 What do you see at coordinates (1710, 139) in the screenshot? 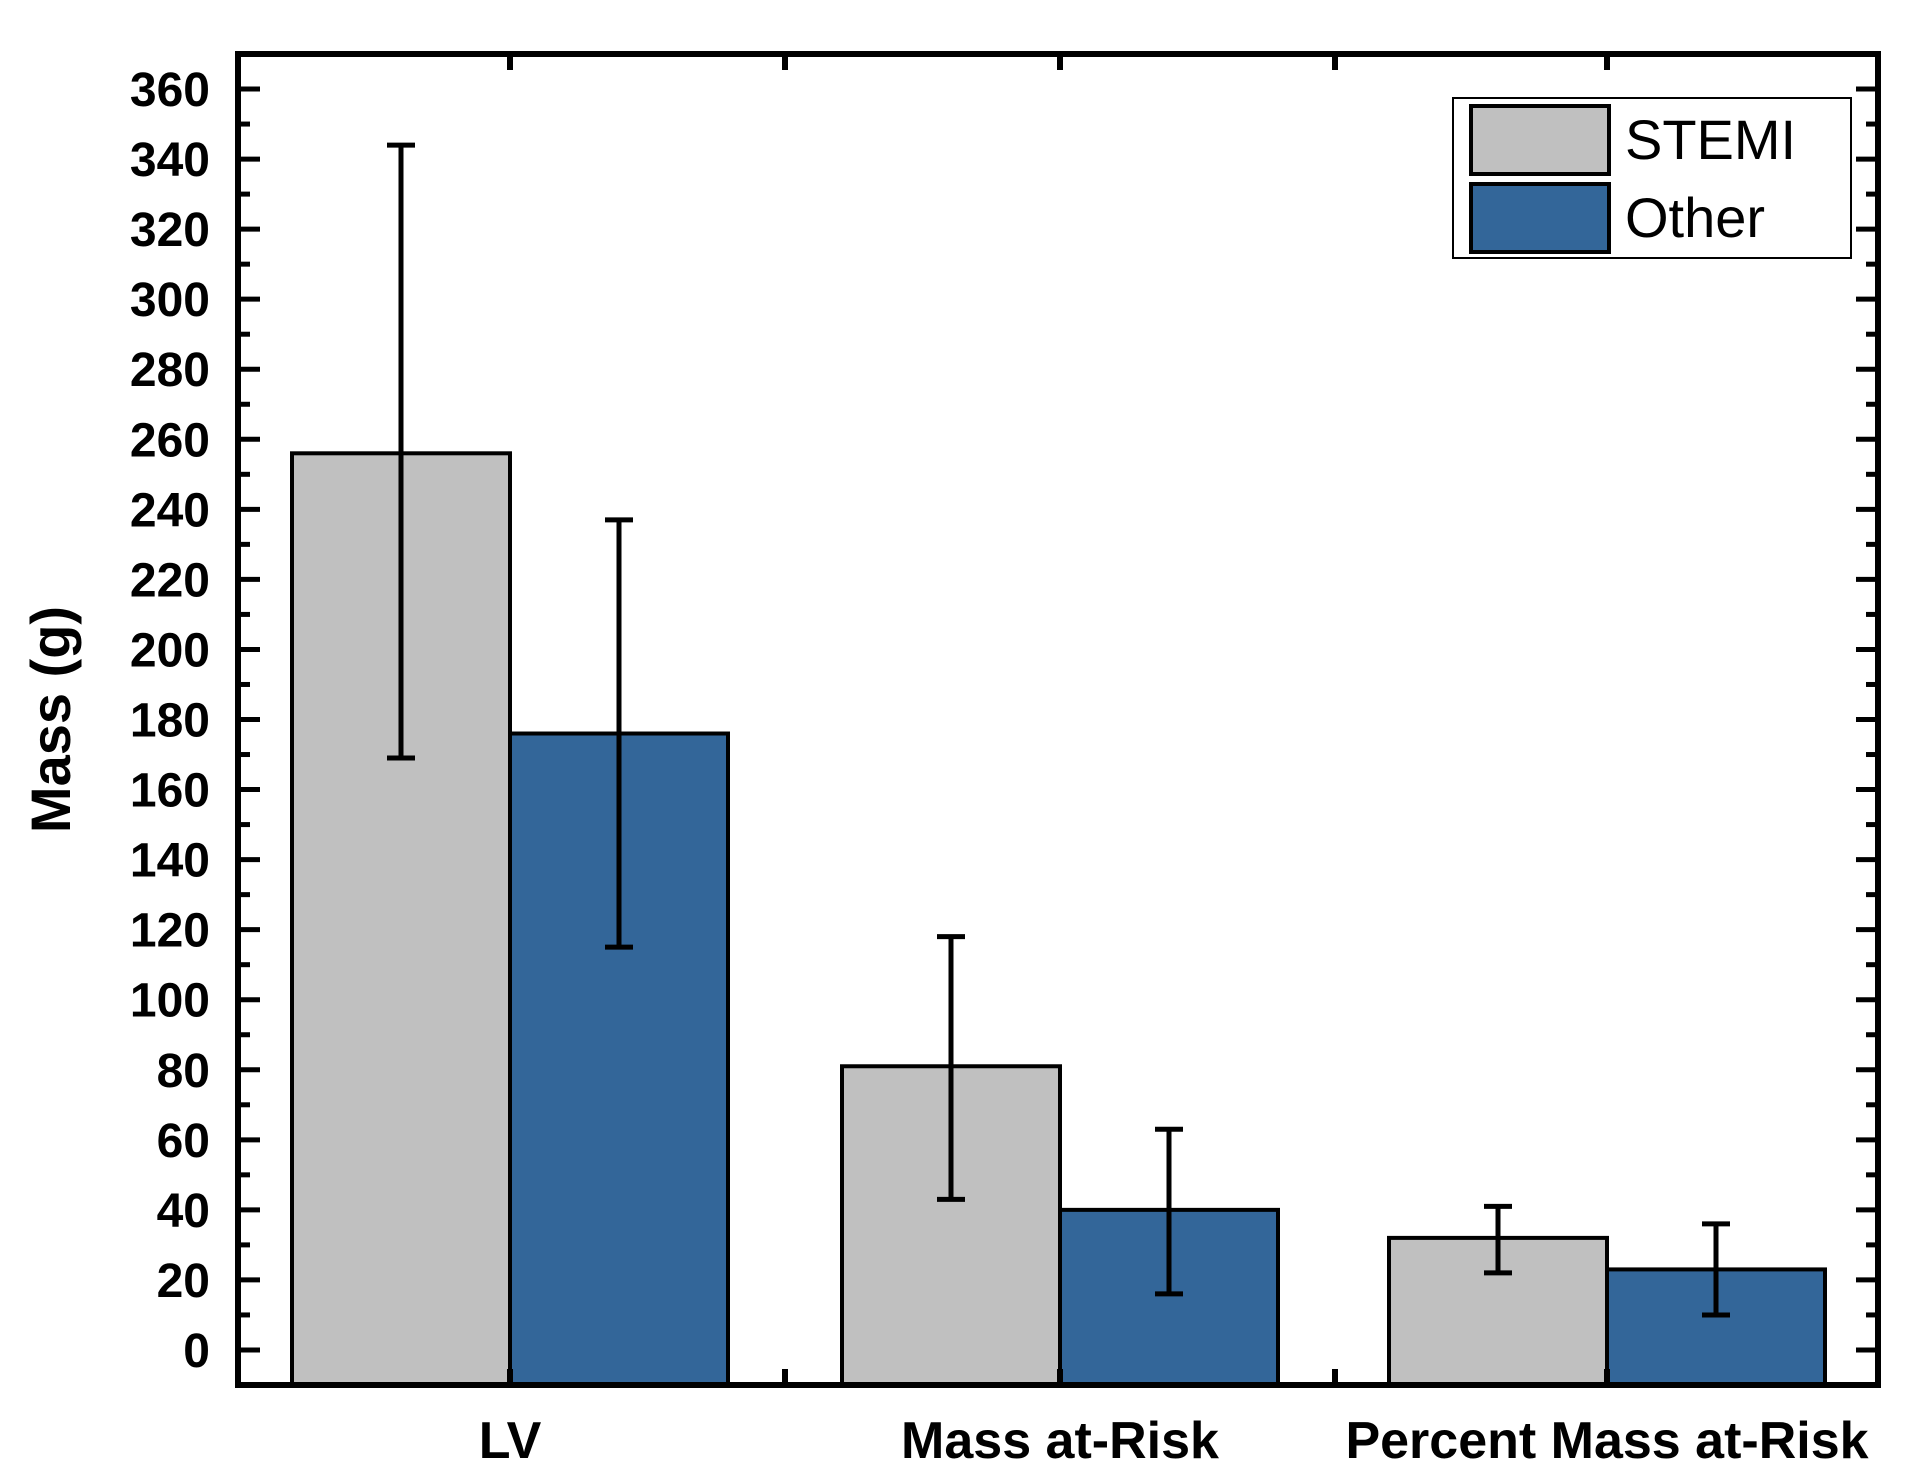
I see `legend-label-stemi: STEMI` at bounding box center [1710, 139].